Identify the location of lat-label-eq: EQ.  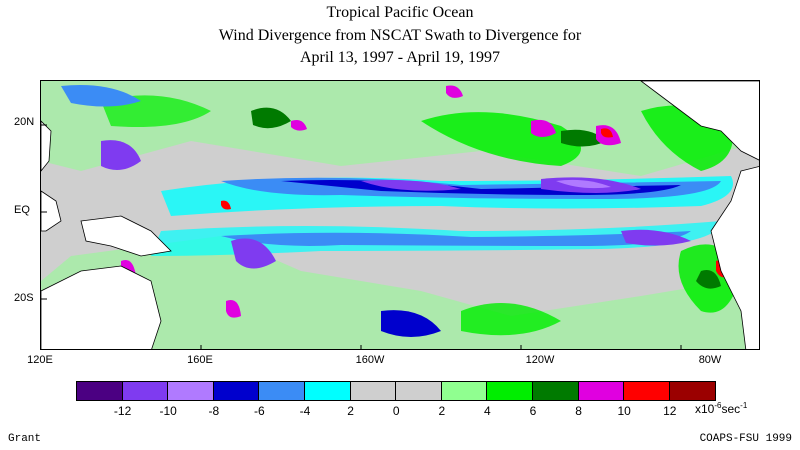
(22, 210).